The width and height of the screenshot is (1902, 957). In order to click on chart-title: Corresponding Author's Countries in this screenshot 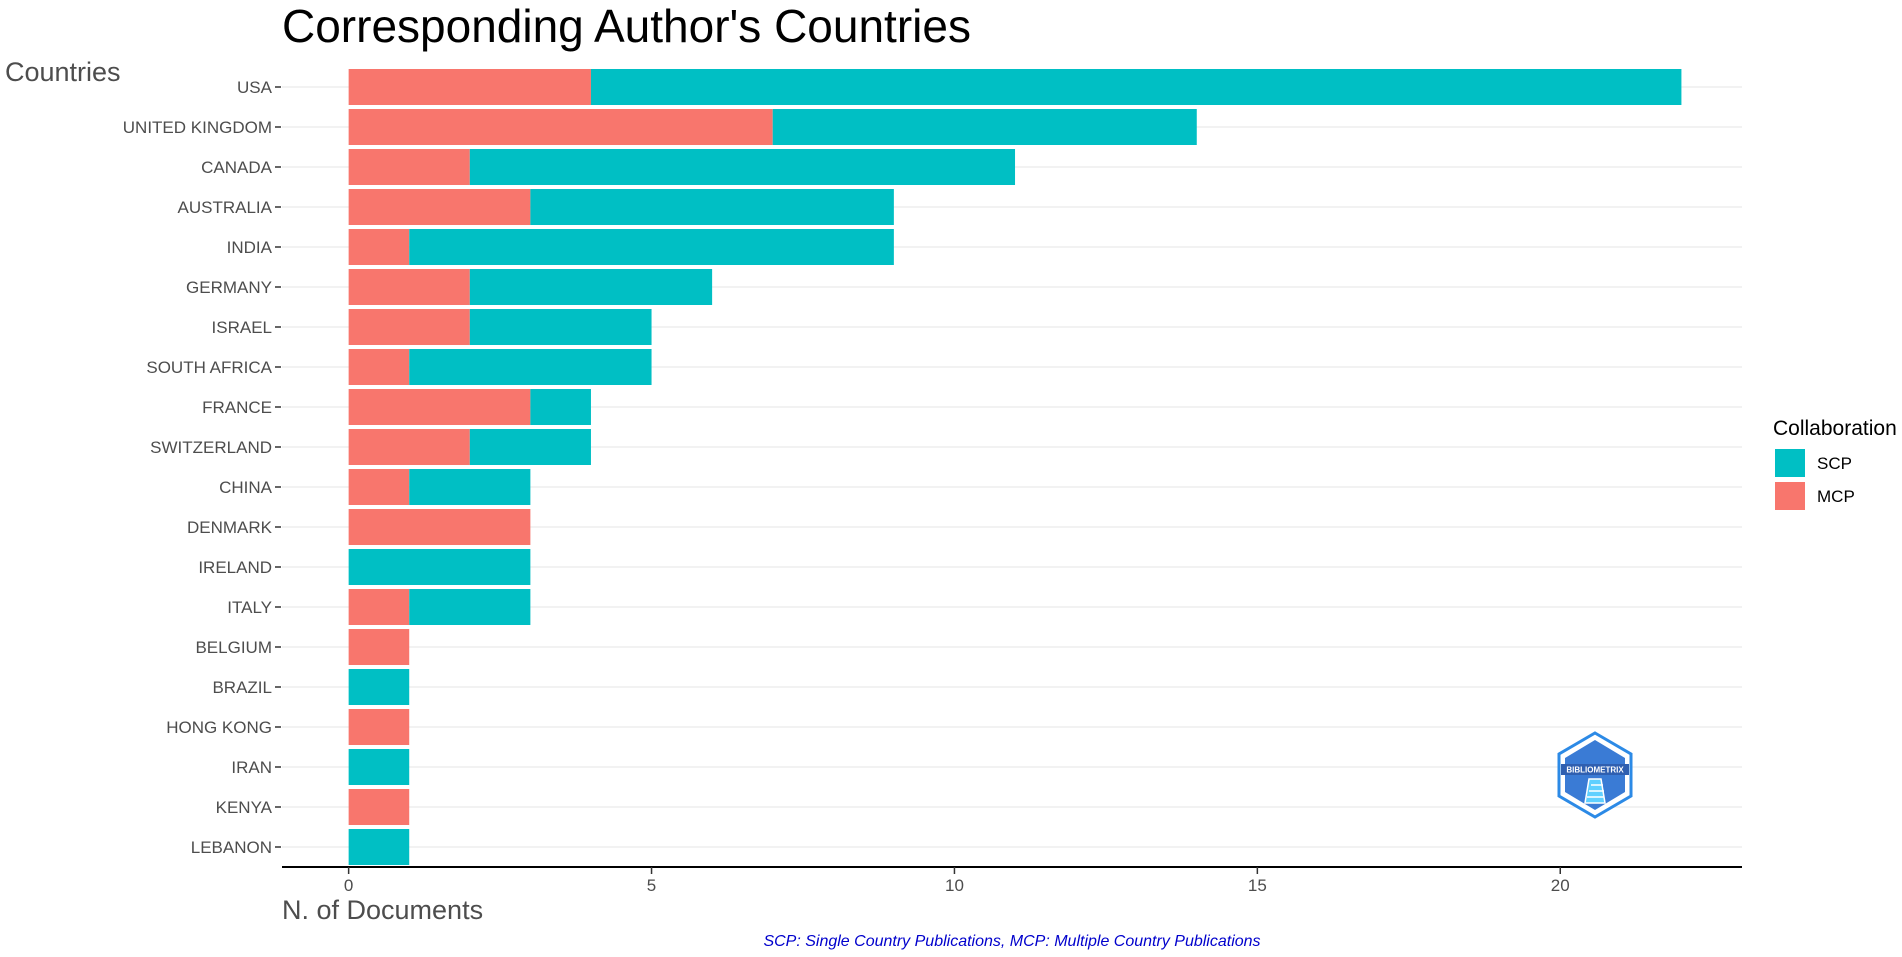, I will do `click(626, 26)`.